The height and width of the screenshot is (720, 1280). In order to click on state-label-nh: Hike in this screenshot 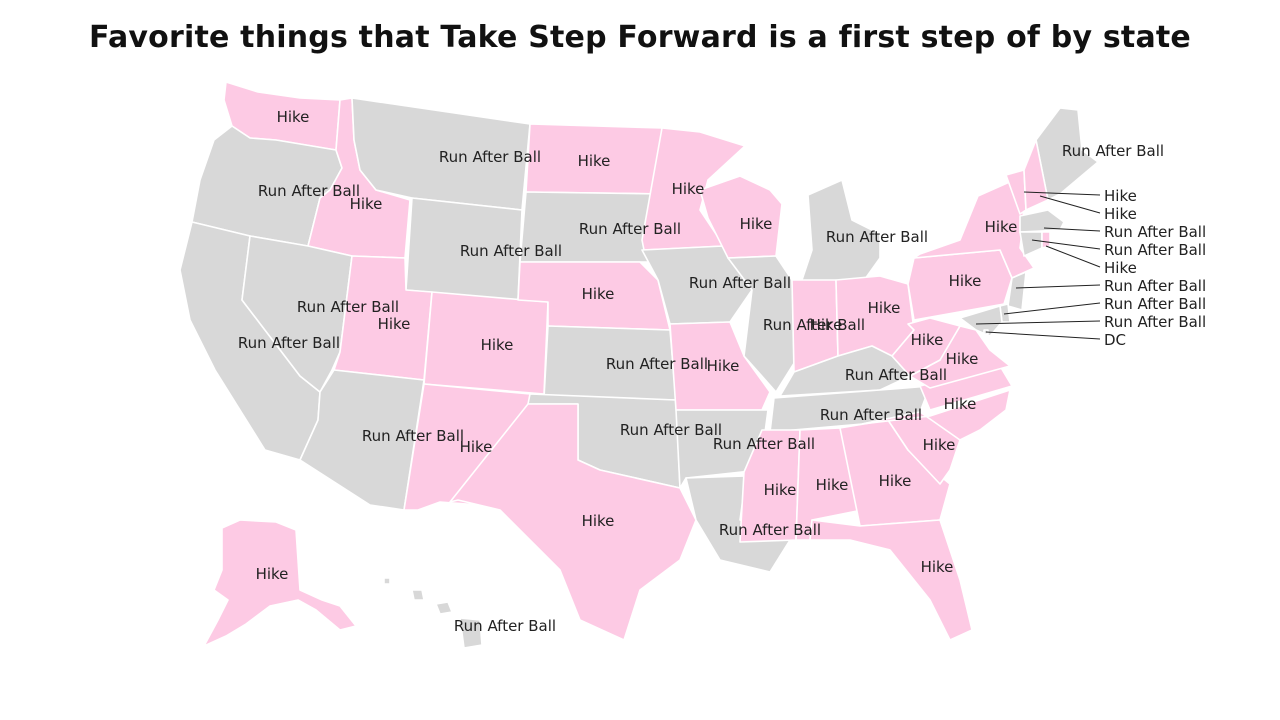, I will do `click(1120, 214)`.